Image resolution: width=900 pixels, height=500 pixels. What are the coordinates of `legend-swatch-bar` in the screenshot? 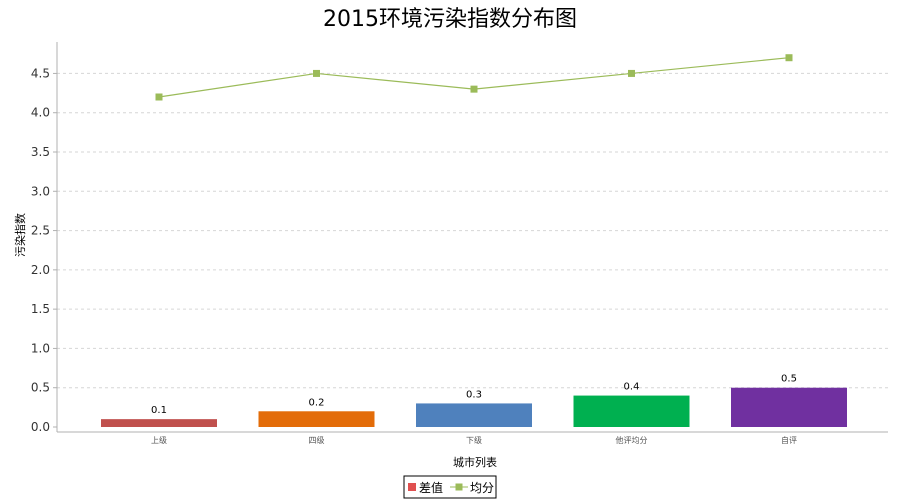 It's located at (412, 487).